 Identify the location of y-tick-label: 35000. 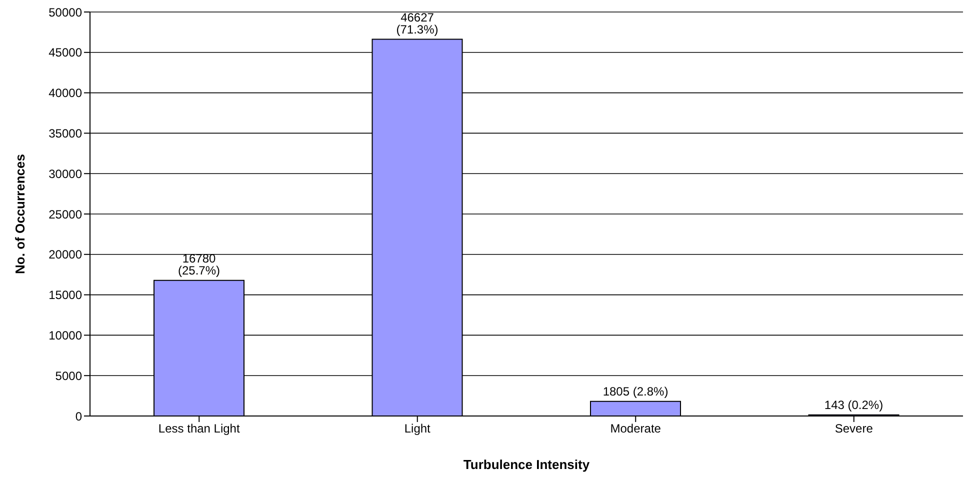
(65, 133).